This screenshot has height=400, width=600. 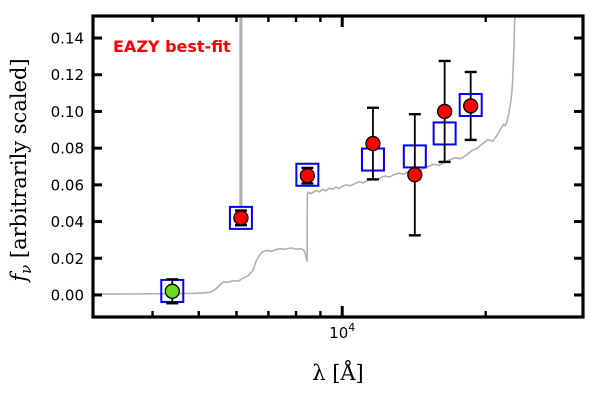 What do you see at coordinates (67, 149) in the screenshot?
I see `y-tick-label: 0.08` at bounding box center [67, 149].